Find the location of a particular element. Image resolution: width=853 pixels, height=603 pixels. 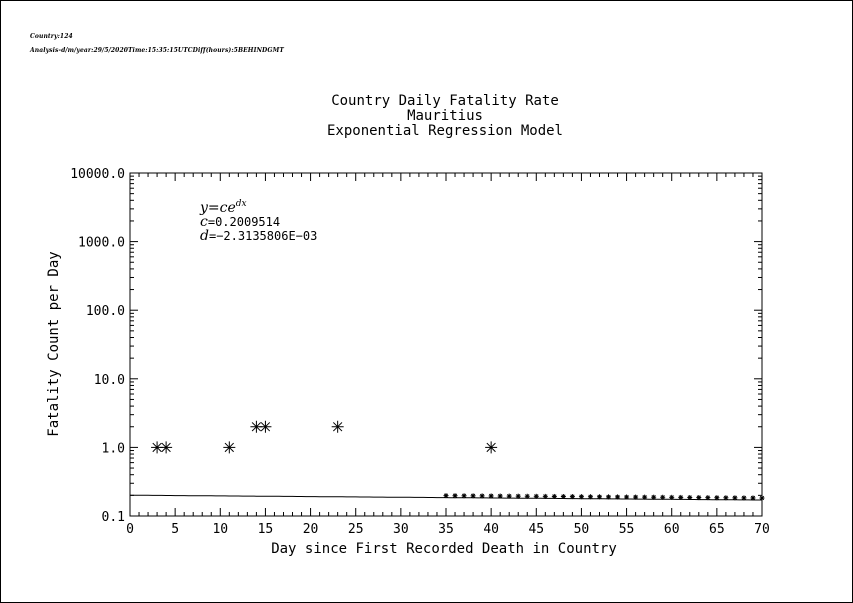

x-tick-label: 10 is located at coordinates (220, 529).